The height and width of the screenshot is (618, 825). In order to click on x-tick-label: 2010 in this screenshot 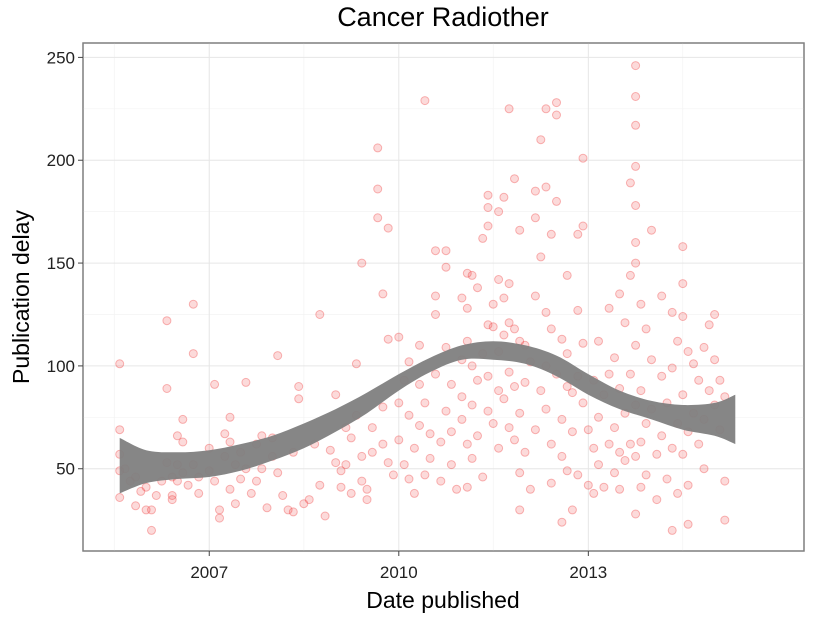, I will do `click(399, 572)`.